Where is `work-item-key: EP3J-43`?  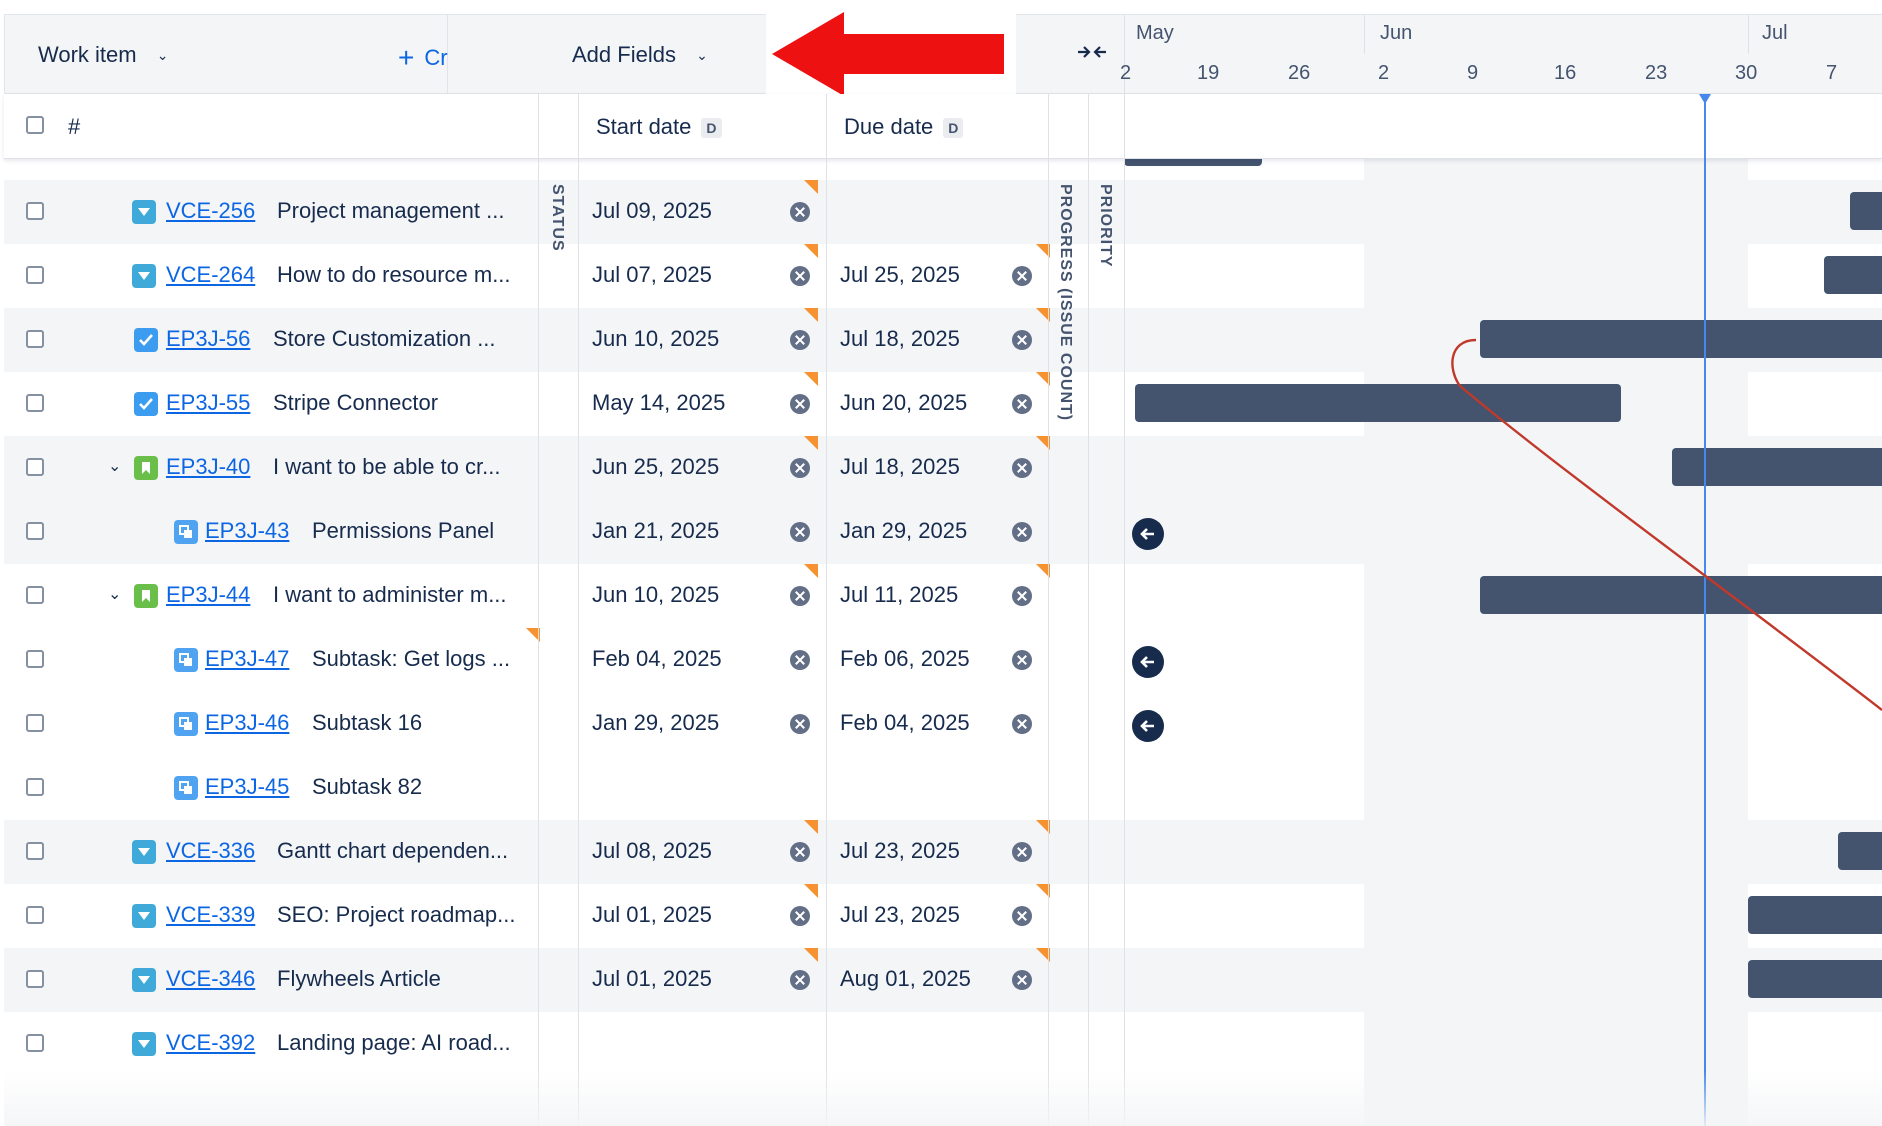 work-item-key: EP3J-43 is located at coordinates (247, 530).